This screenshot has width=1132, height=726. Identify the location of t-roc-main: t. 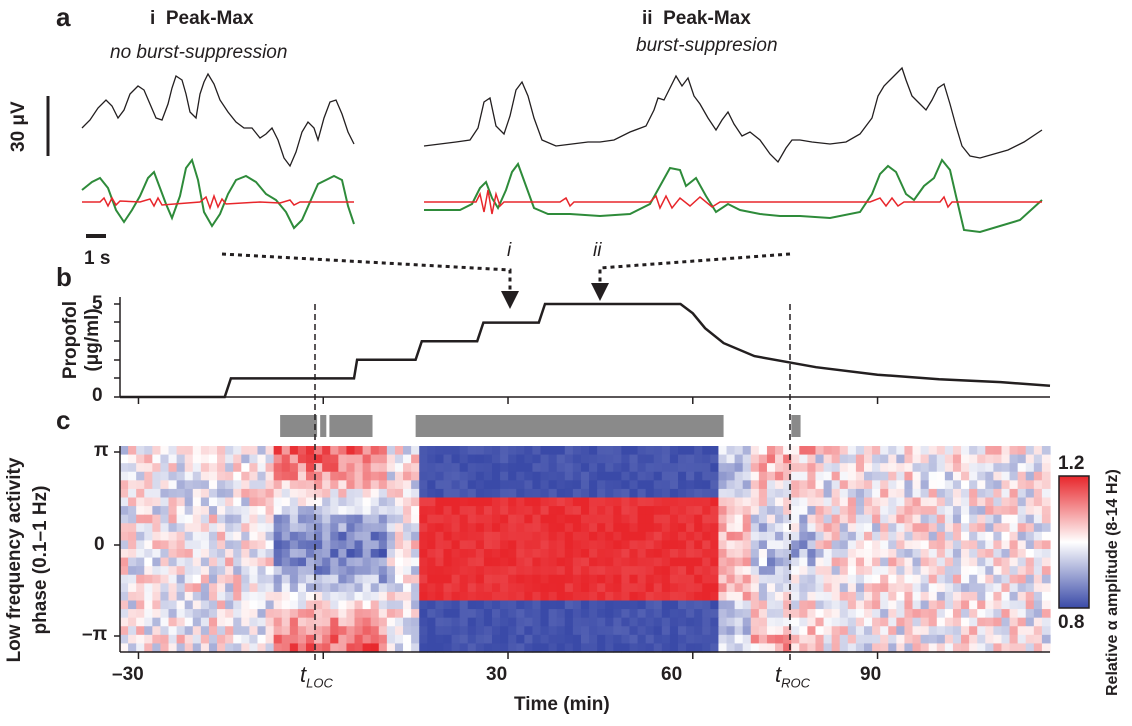
(778, 674).